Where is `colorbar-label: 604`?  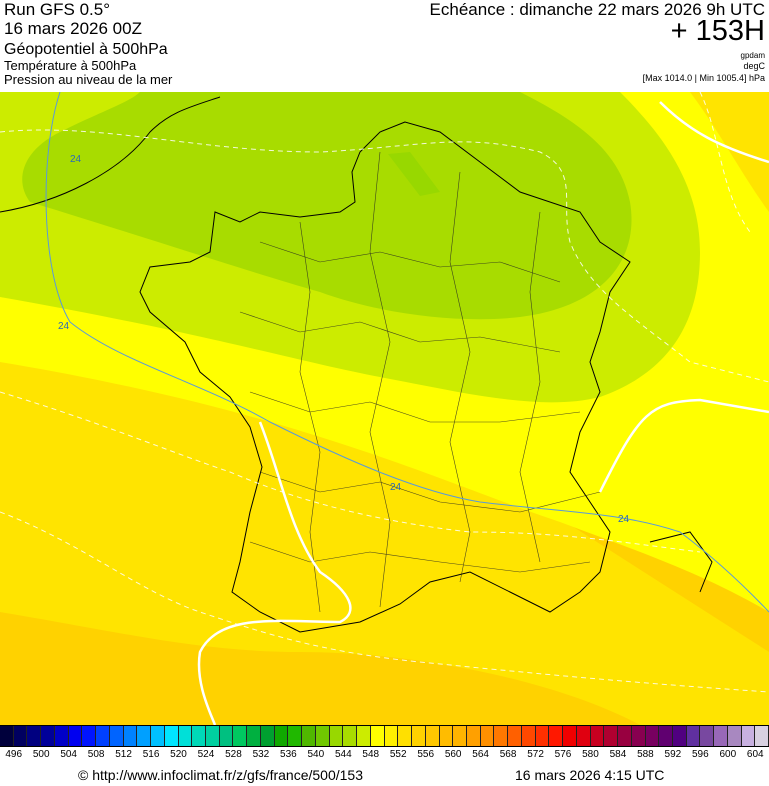 colorbar-label: 604 is located at coordinates (755, 754).